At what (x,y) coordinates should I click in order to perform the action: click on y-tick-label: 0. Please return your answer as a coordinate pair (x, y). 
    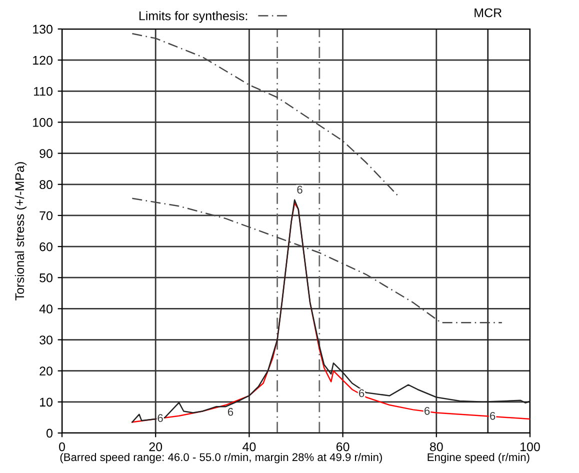
    Looking at the image, I should click on (49, 433).